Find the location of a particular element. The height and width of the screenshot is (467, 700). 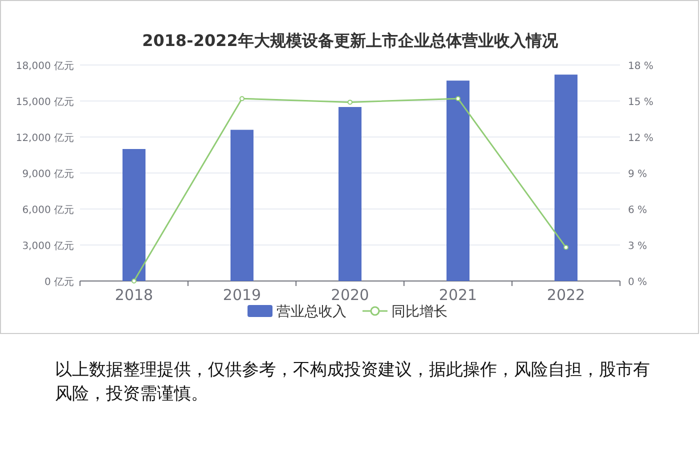

x-tick-label: 2018 is located at coordinates (134, 295).